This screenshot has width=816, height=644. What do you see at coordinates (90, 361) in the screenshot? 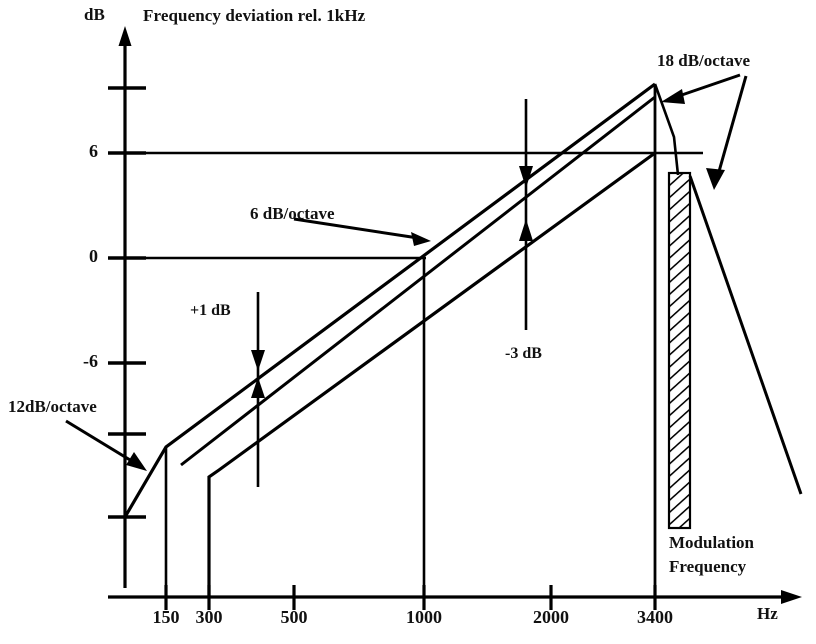
I see `y-tick-label-minus6: -6` at bounding box center [90, 361].